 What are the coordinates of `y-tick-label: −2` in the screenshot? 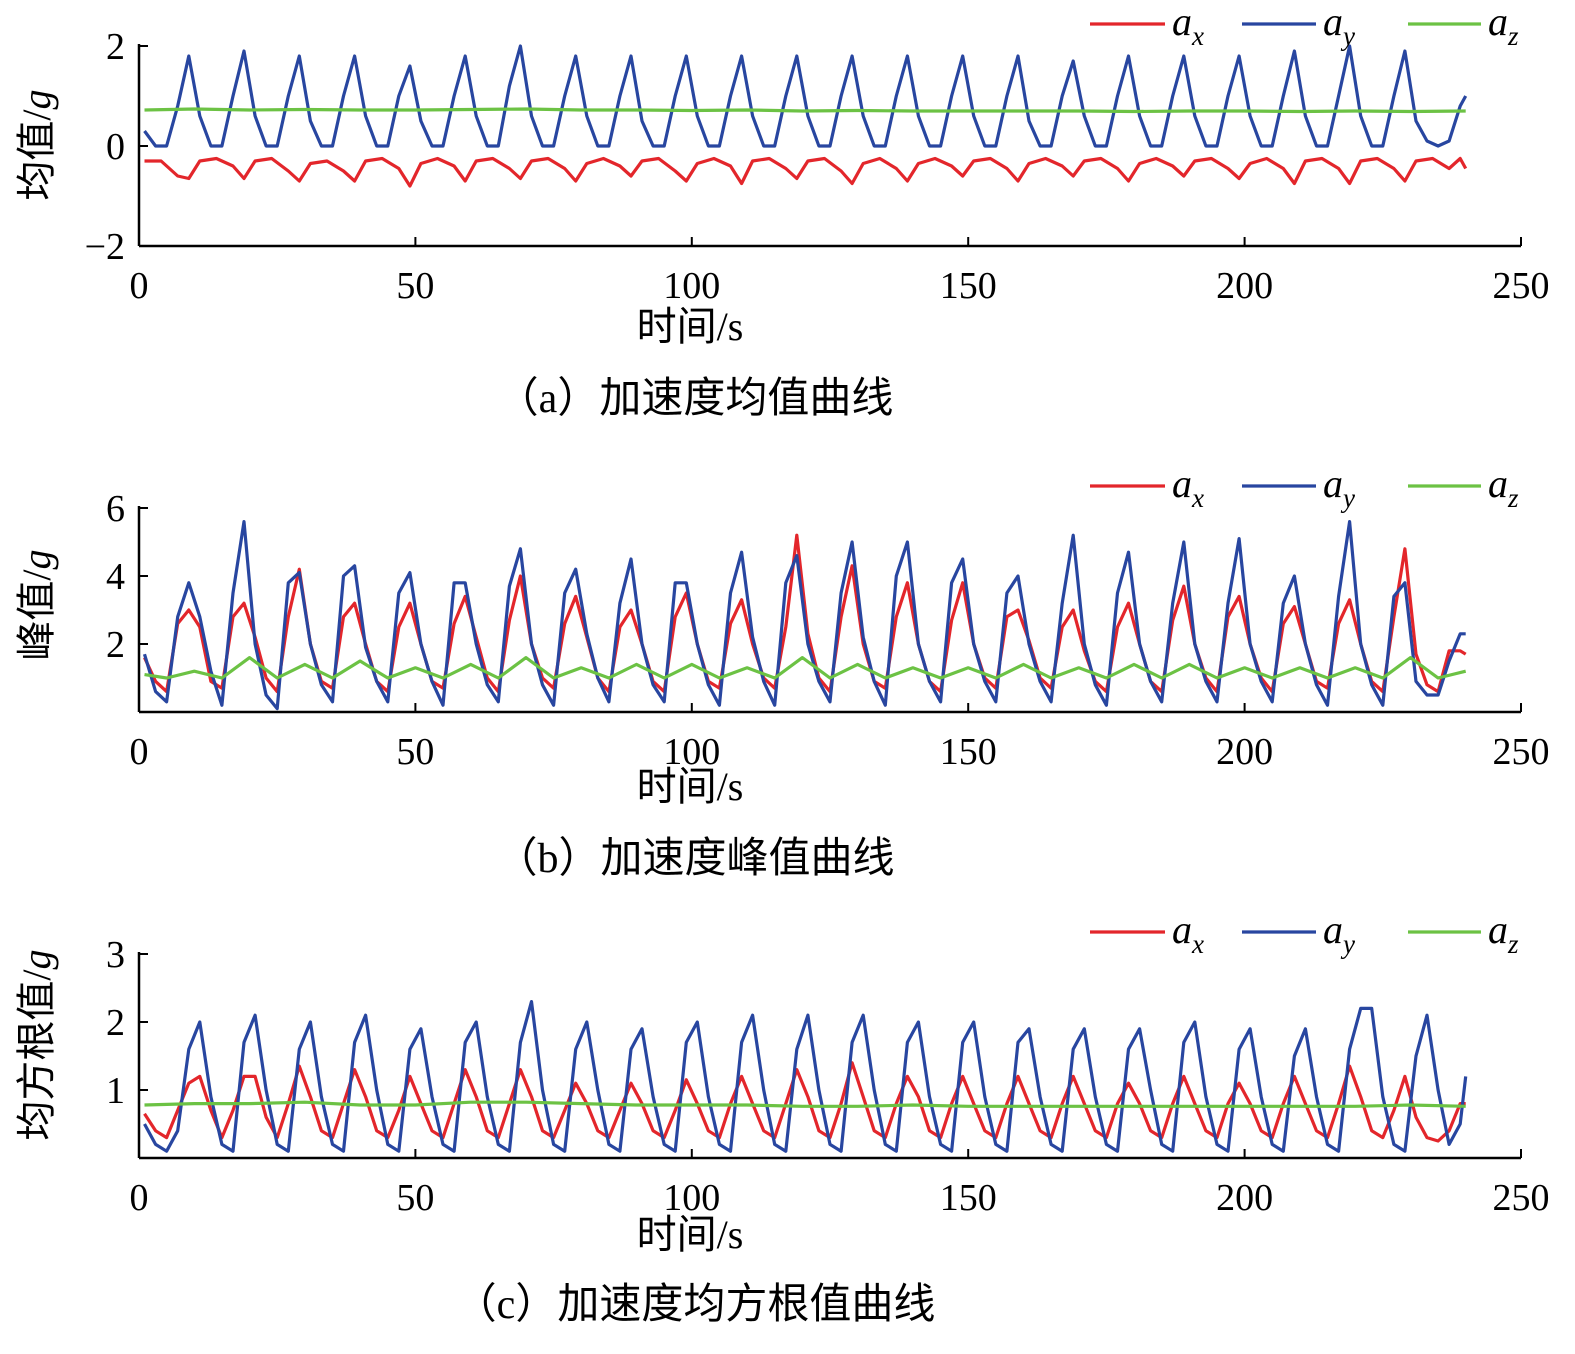 It's located at (105, 247).